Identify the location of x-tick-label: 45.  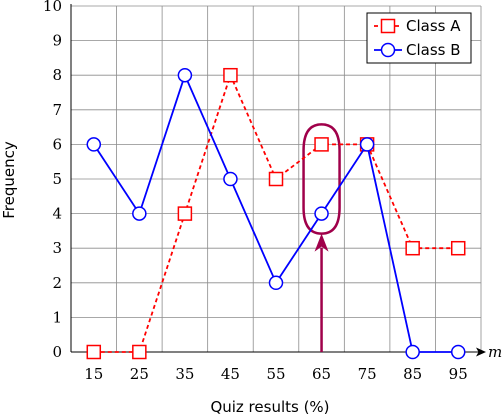
(230, 374).